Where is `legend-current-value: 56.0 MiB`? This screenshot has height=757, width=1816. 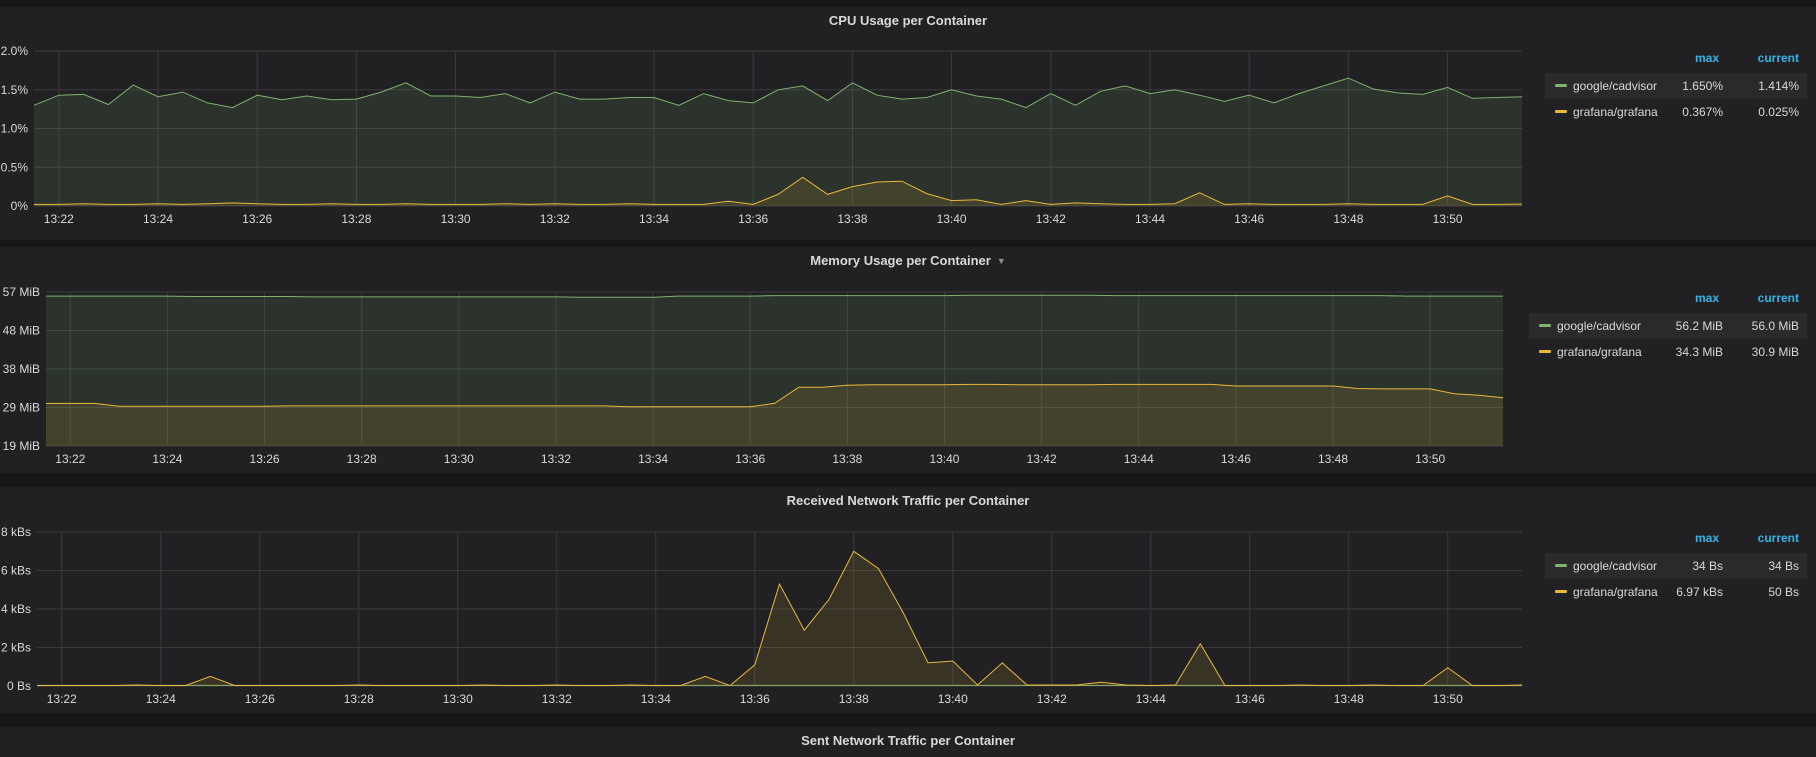 legend-current-value: 56.0 MiB is located at coordinates (1775, 326).